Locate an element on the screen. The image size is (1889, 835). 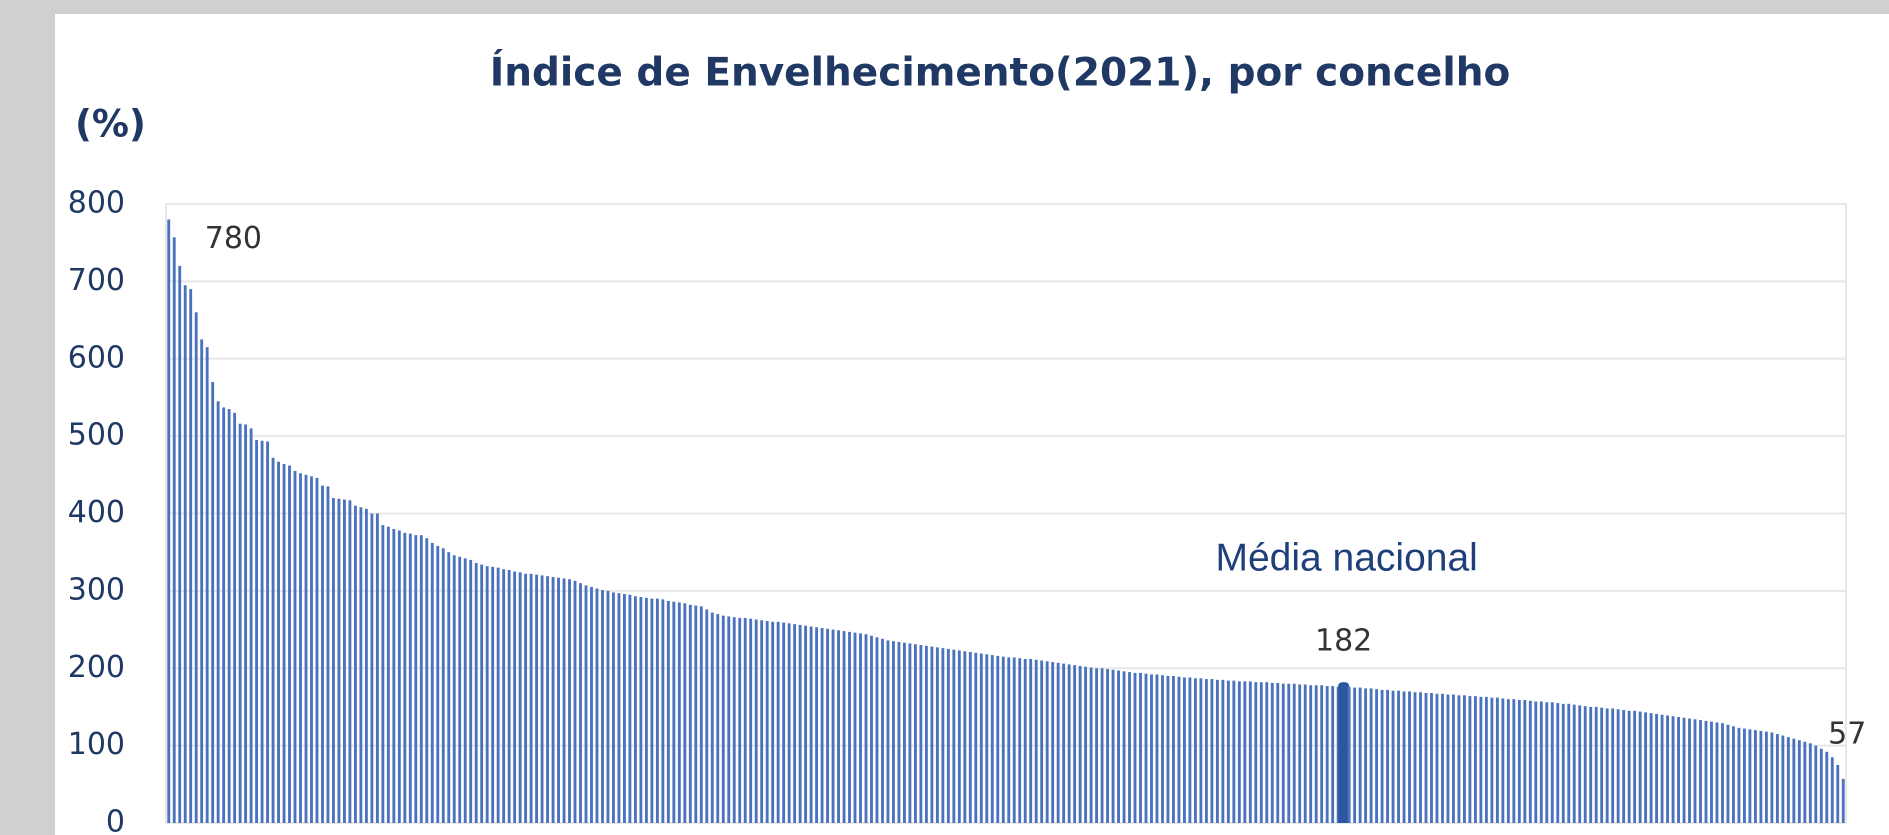
y-tick-label: 700 is located at coordinates (96, 280).